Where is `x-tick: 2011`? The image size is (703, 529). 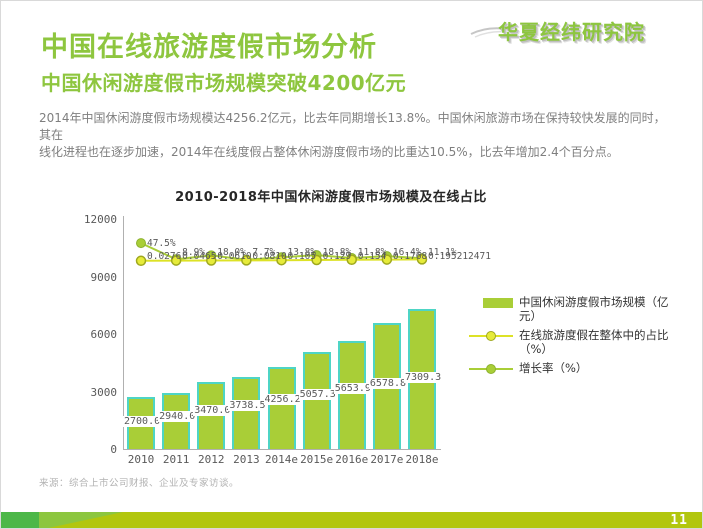 x-tick: 2011 is located at coordinates (176, 459).